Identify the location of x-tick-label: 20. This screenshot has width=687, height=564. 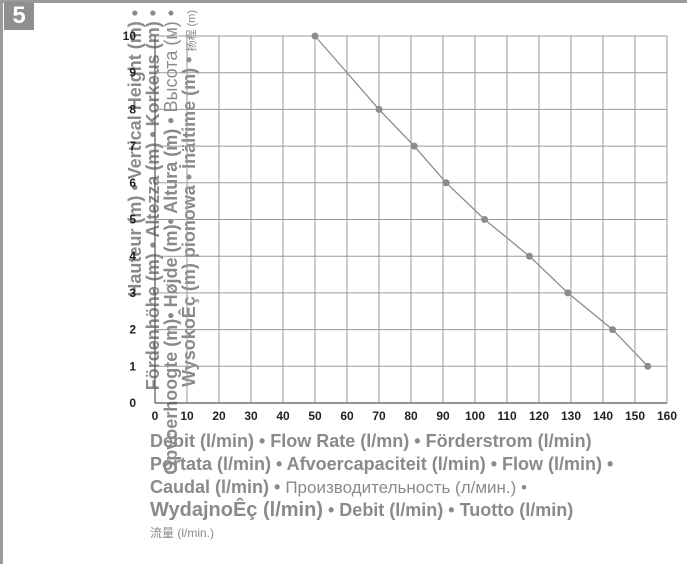
(219, 416).